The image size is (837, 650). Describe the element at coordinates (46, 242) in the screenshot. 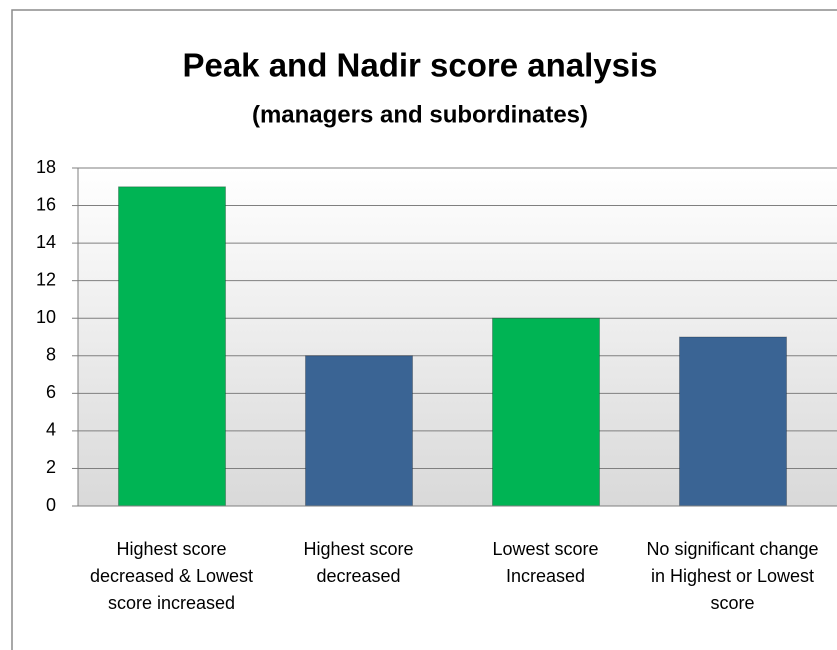

I see `y-tick-label: 14` at that location.